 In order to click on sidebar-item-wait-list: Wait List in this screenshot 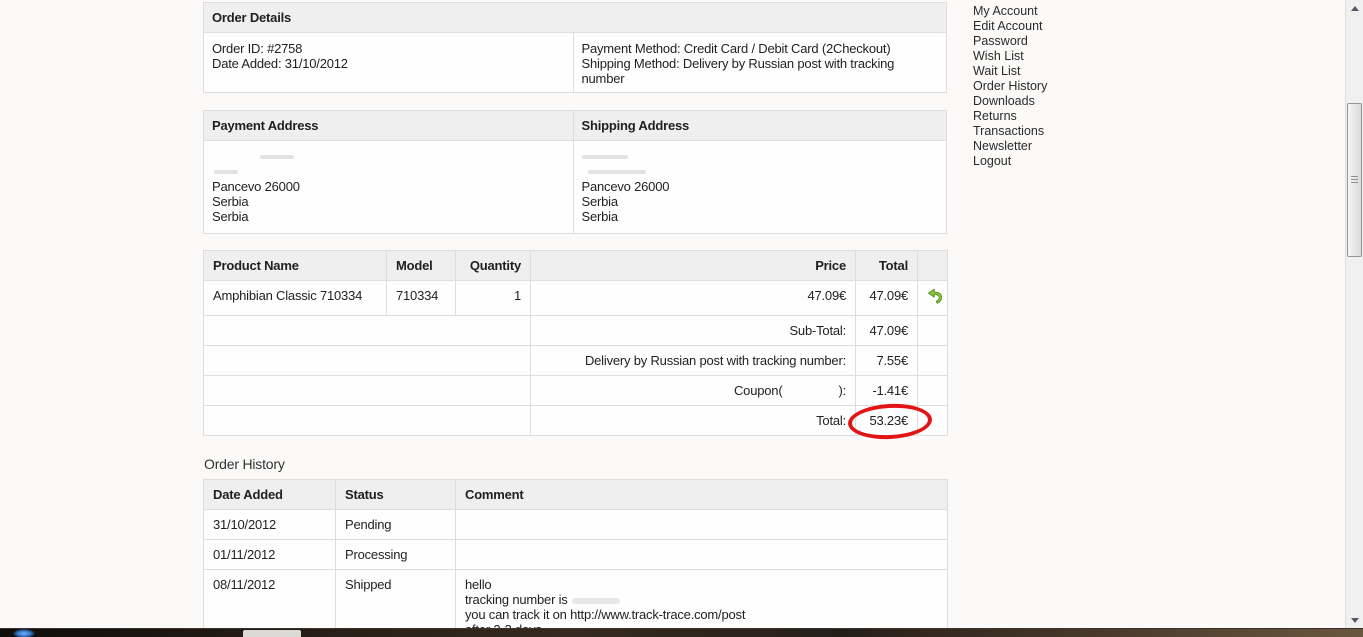, I will do `click(997, 71)`.